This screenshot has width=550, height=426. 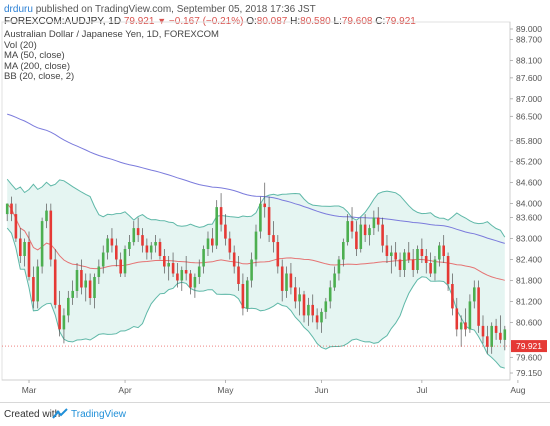 What do you see at coordinates (529, 183) in the screenshot?
I see `y-tick-label: 84.600` at bounding box center [529, 183].